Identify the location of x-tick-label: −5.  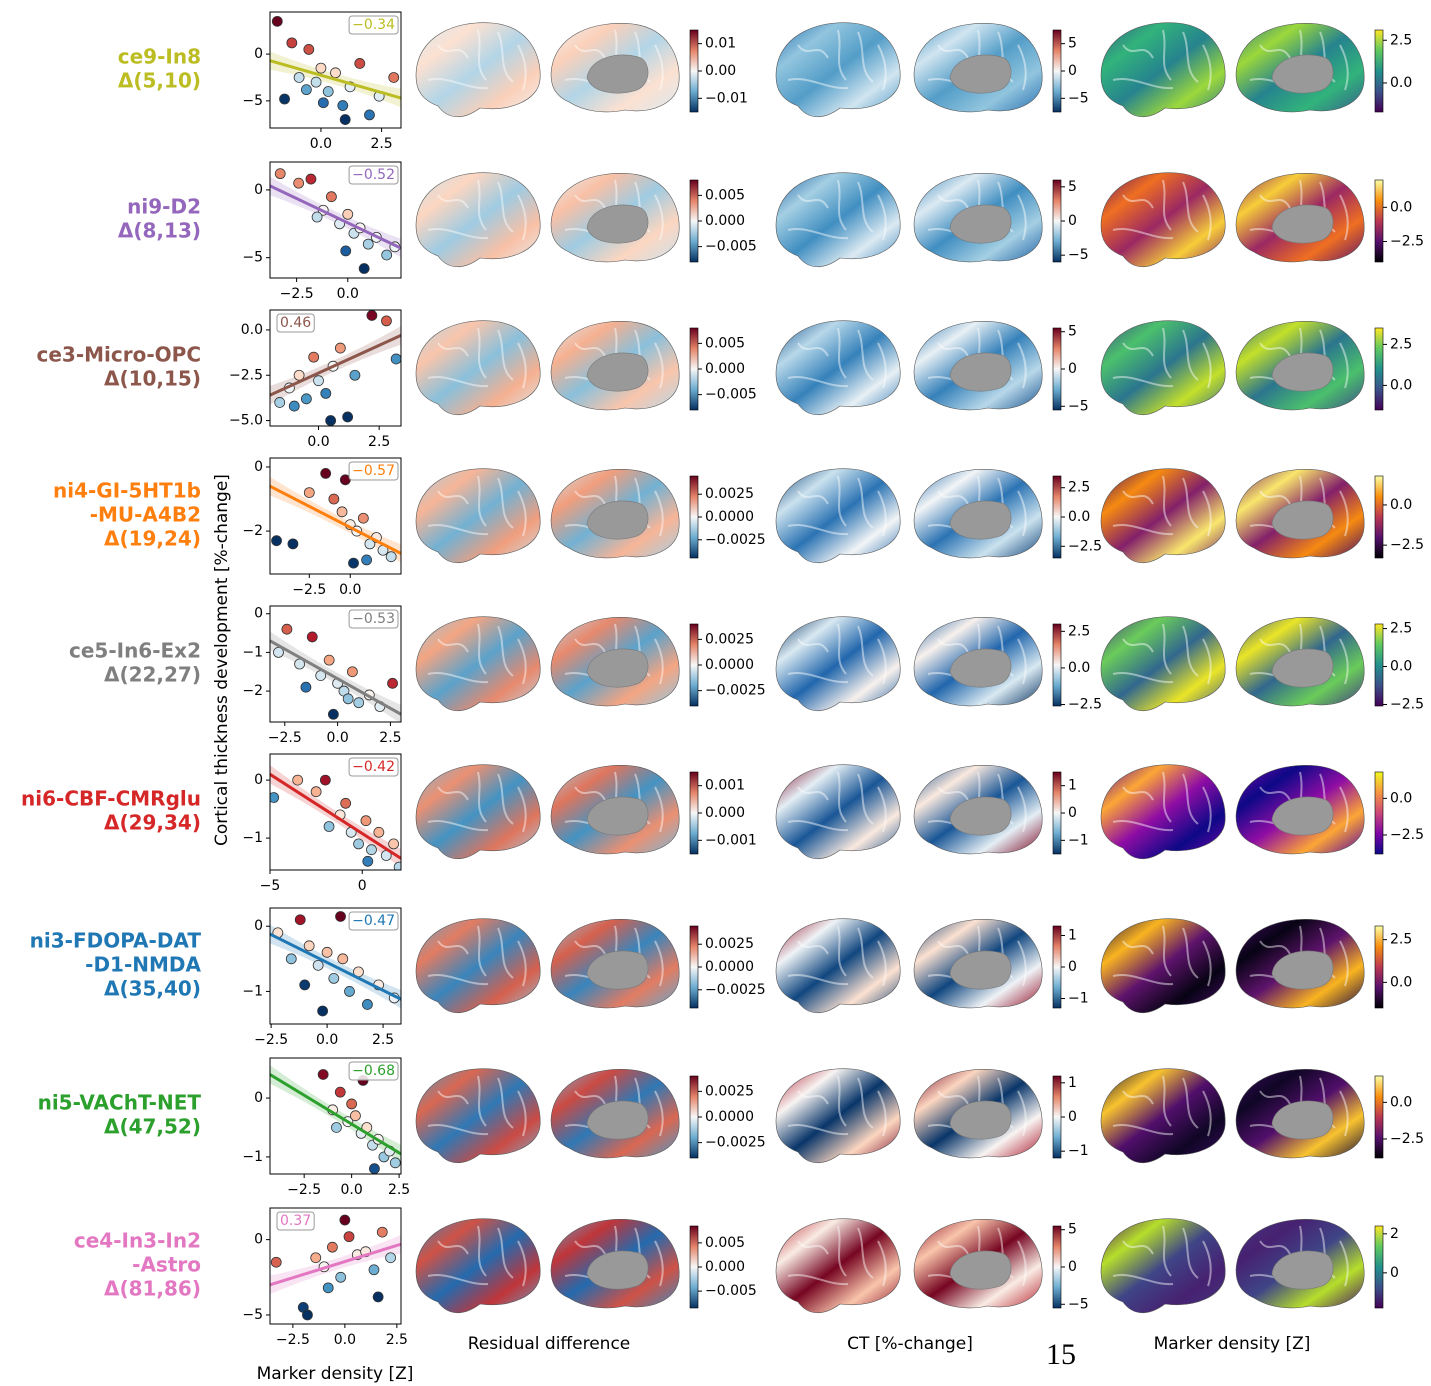
(270, 886).